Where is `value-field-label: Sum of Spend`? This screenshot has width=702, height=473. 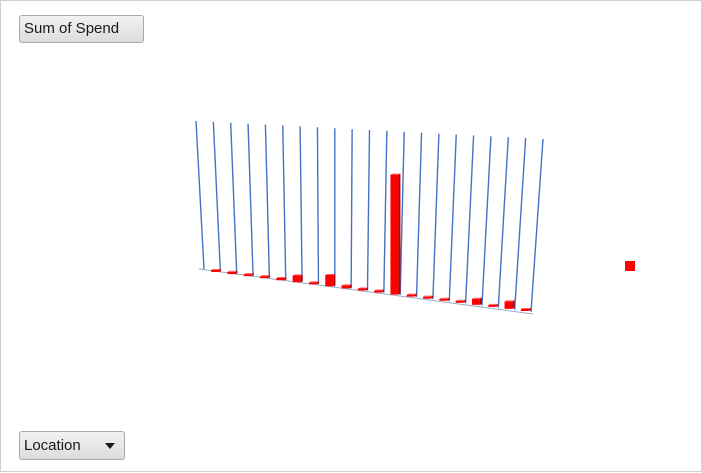
value-field-label: Sum of Spend is located at coordinates (72, 28).